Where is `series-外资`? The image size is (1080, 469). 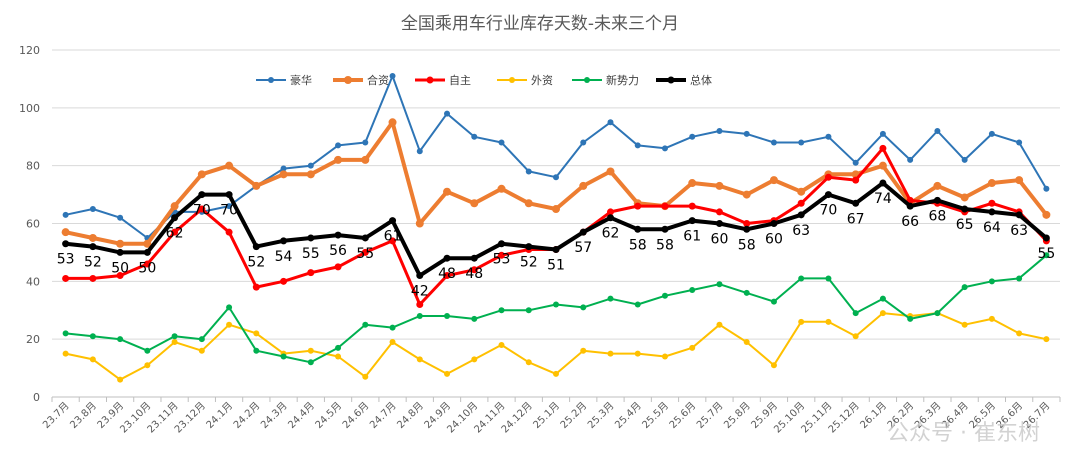
series-外资 is located at coordinates (556, 346).